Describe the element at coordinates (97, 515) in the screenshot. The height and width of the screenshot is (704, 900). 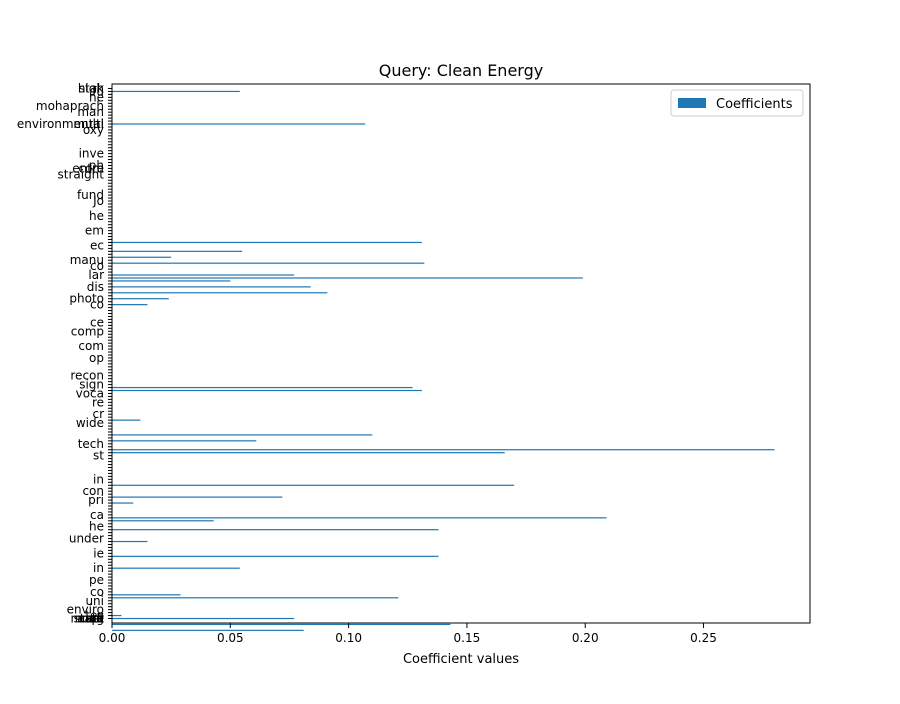
I see `y-tick-label: ca` at that location.